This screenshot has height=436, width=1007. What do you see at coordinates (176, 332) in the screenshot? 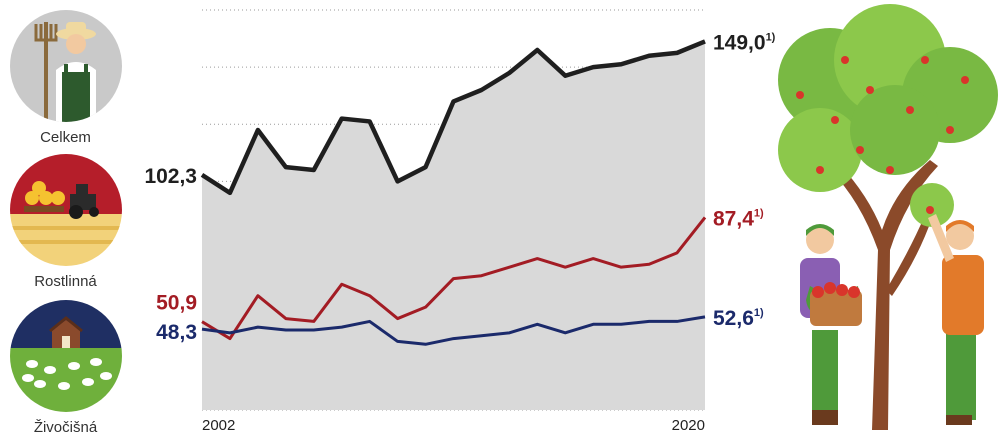
I see `start-label-zivocisna: 48,3` at bounding box center [176, 332].